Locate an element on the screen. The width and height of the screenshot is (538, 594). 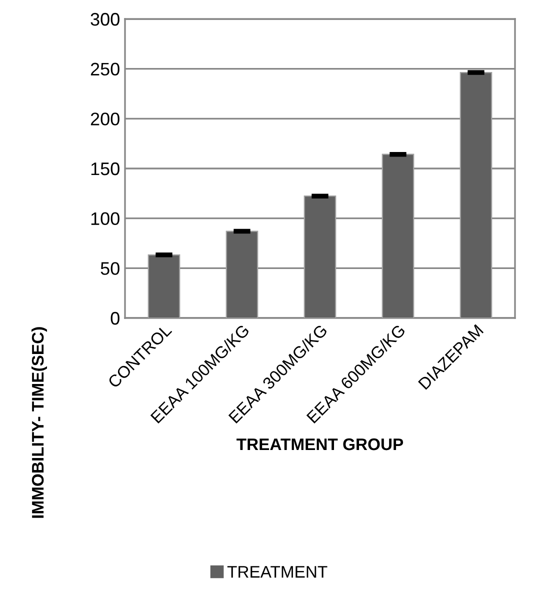
y-axis-title: IMMOBILITY- TIME(SEC) is located at coordinates (39, 422).